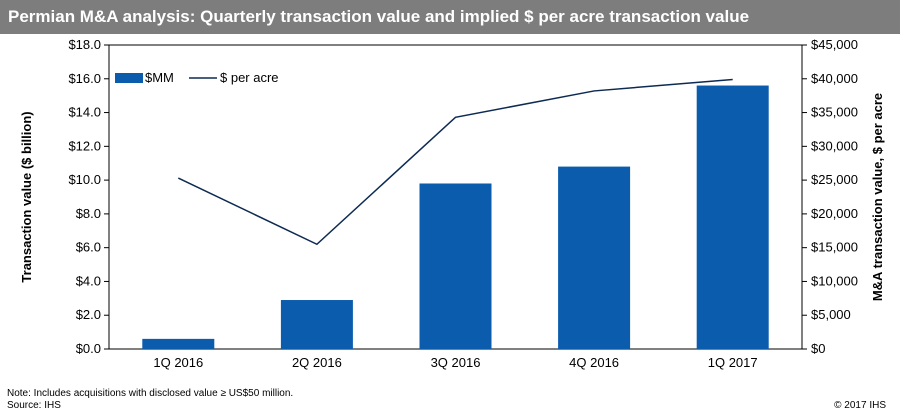 The width and height of the screenshot is (900, 420). What do you see at coordinates (159, 77) in the screenshot?
I see `legend-label-mm: $MM` at bounding box center [159, 77].